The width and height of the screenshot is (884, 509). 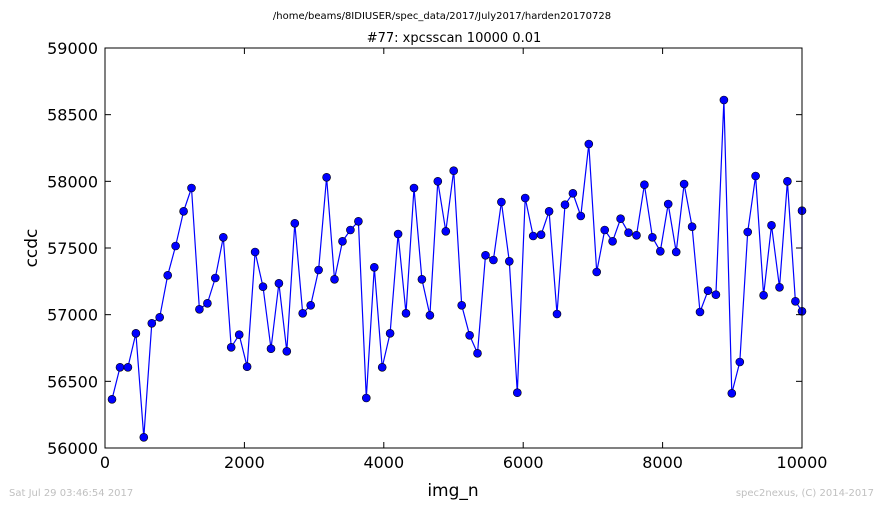 I want to click on x-axis-label: img_n, so click(x=452, y=491).